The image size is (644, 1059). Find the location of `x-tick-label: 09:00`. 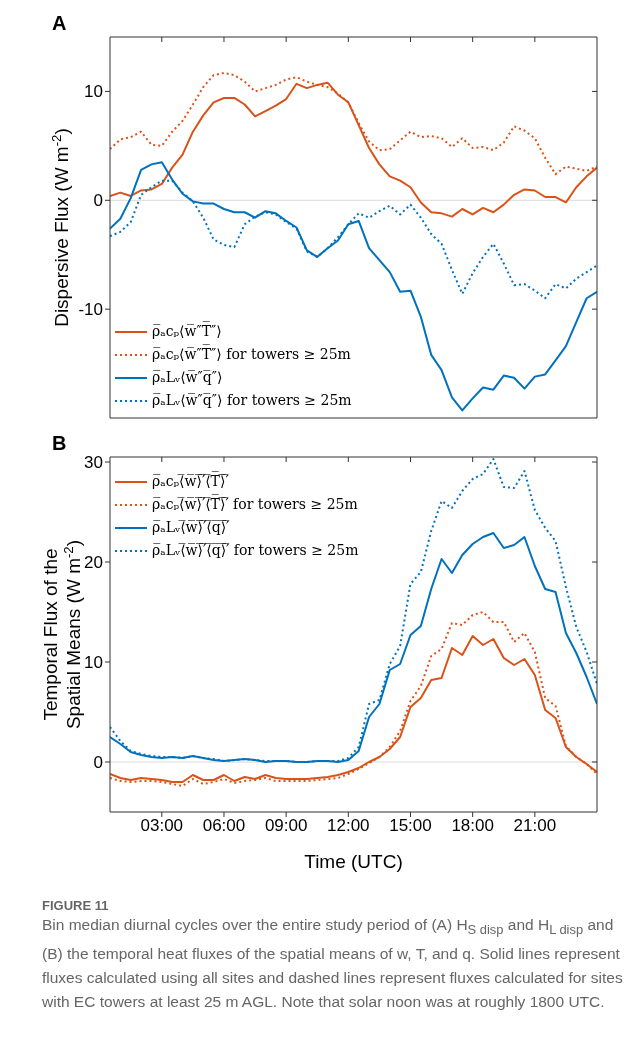

x-tick-label: 09:00 is located at coordinates (286, 826).